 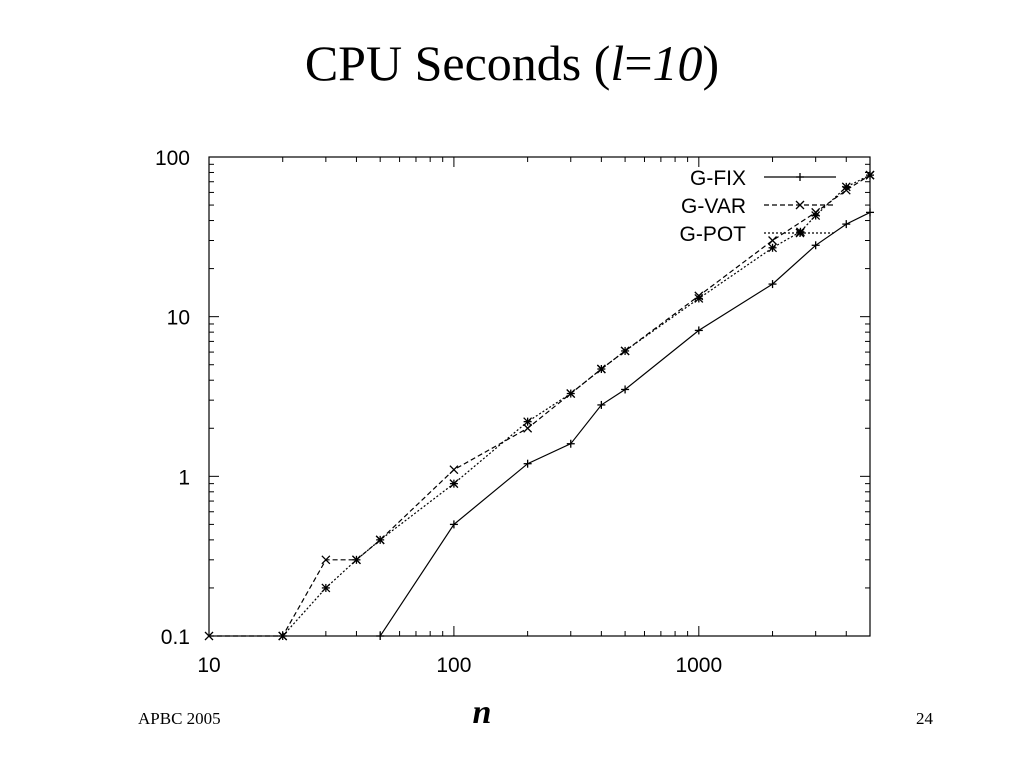 What do you see at coordinates (713, 234) in the screenshot?
I see `legend-label-g-pot: G-POT` at bounding box center [713, 234].